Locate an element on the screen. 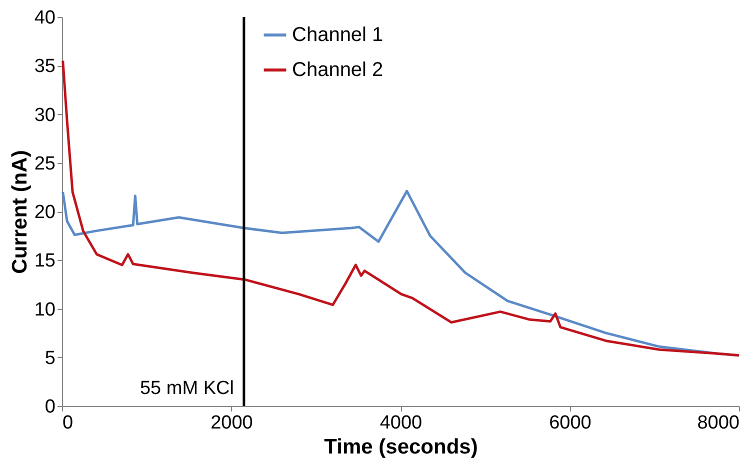 Image resolution: width=749 pixels, height=465 pixels. y-tick-label: 35 is located at coordinates (45, 67).